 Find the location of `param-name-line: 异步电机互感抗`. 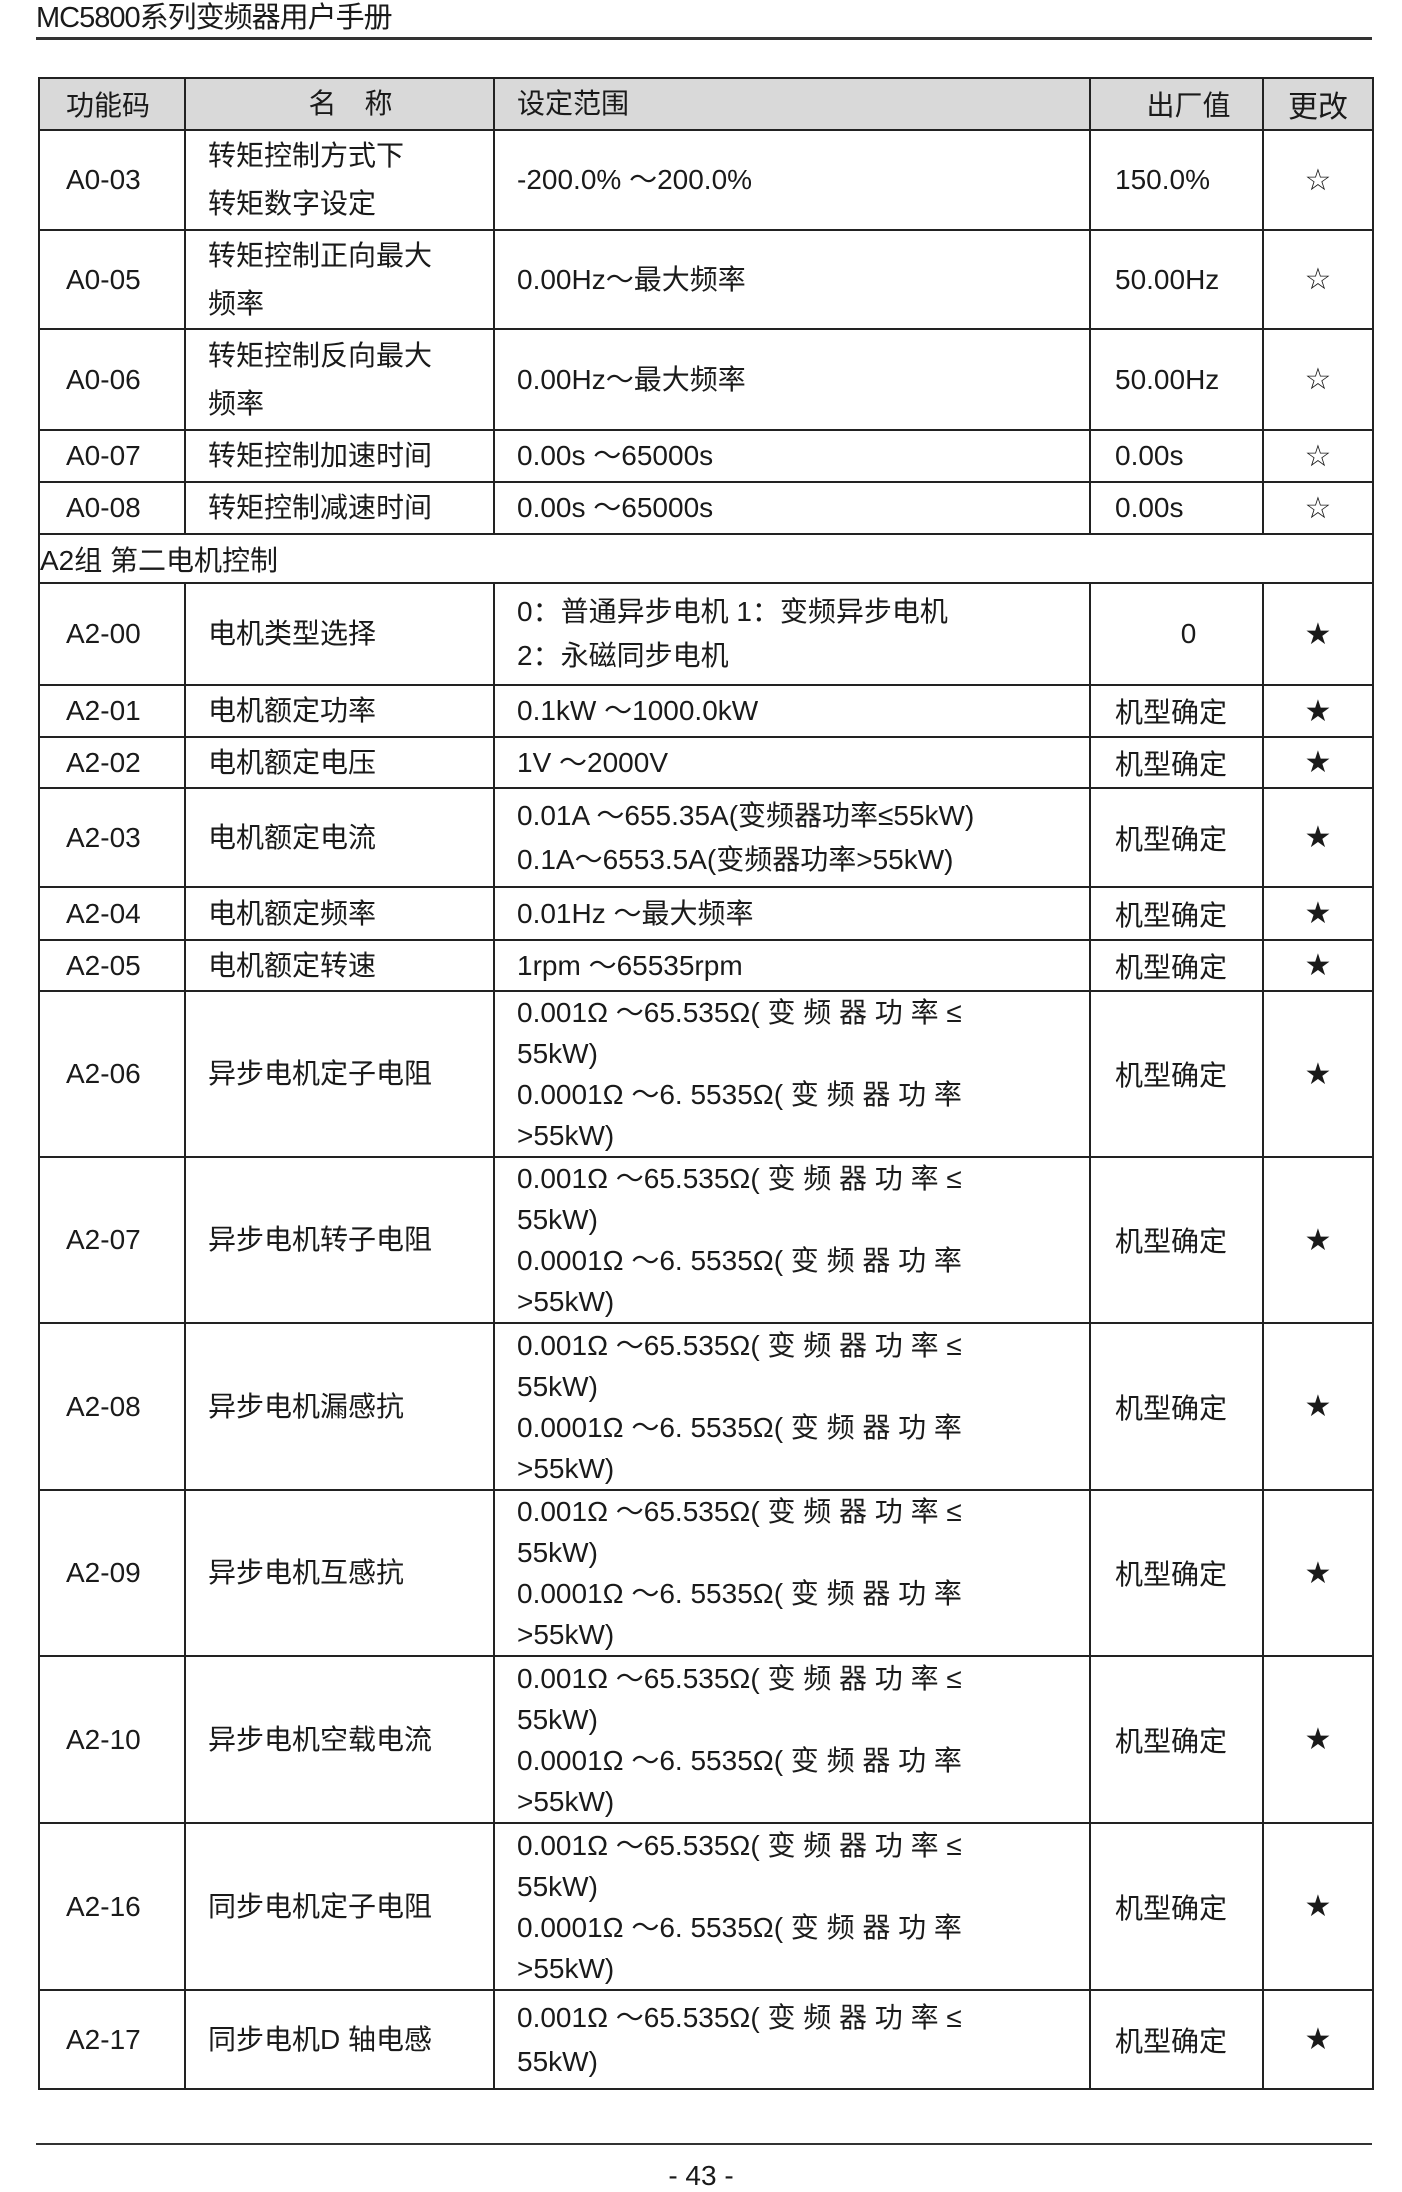

param-name-line: 异步电机互感抗 is located at coordinates (306, 1572).